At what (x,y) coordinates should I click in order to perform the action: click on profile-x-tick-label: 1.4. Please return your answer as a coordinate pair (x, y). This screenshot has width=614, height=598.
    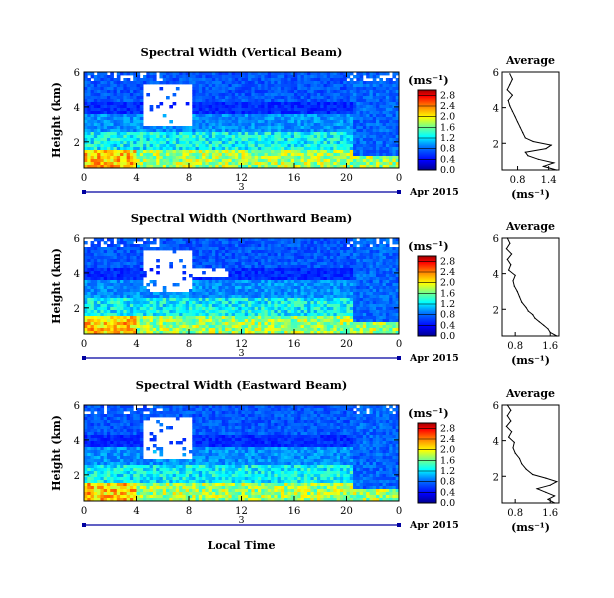
    Looking at the image, I should click on (549, 180).